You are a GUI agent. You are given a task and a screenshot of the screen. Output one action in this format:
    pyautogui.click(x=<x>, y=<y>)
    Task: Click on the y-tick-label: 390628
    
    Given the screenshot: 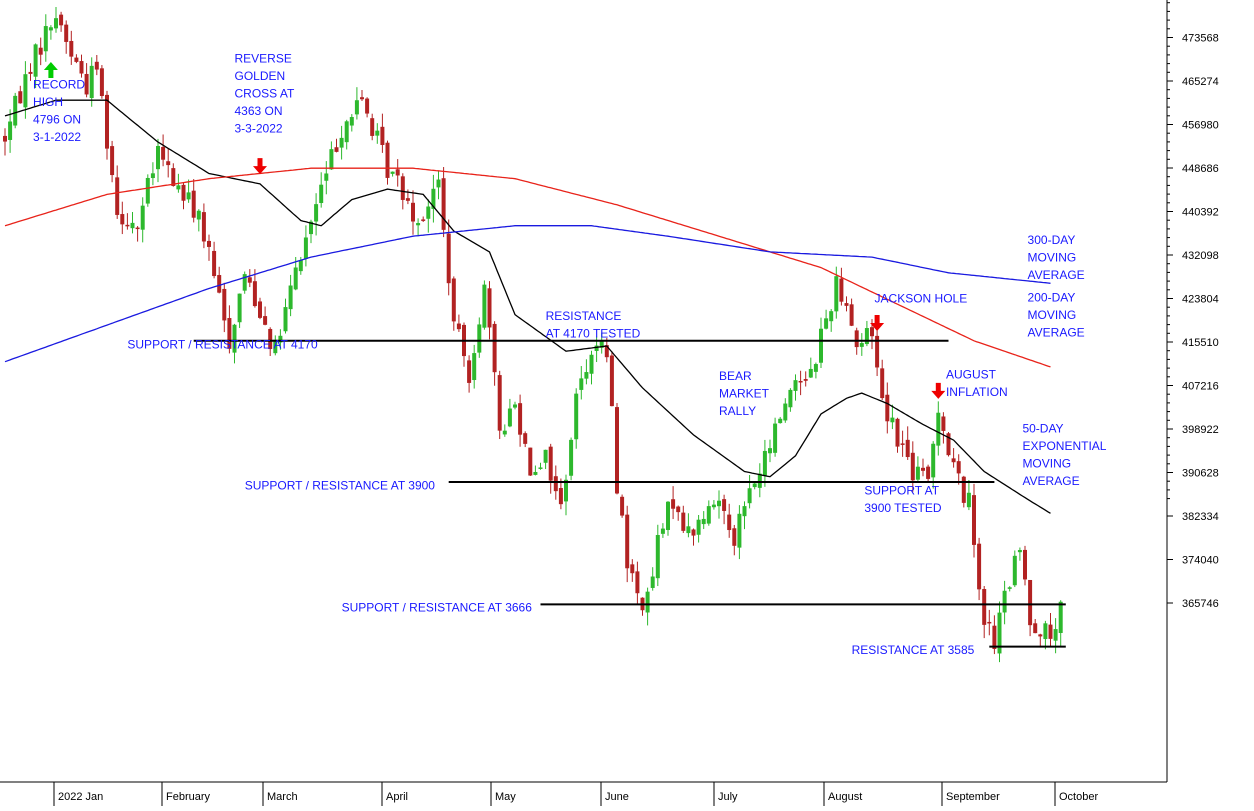 What is the action you would take?
    pyautogui.click(x=1200, y=474)
    